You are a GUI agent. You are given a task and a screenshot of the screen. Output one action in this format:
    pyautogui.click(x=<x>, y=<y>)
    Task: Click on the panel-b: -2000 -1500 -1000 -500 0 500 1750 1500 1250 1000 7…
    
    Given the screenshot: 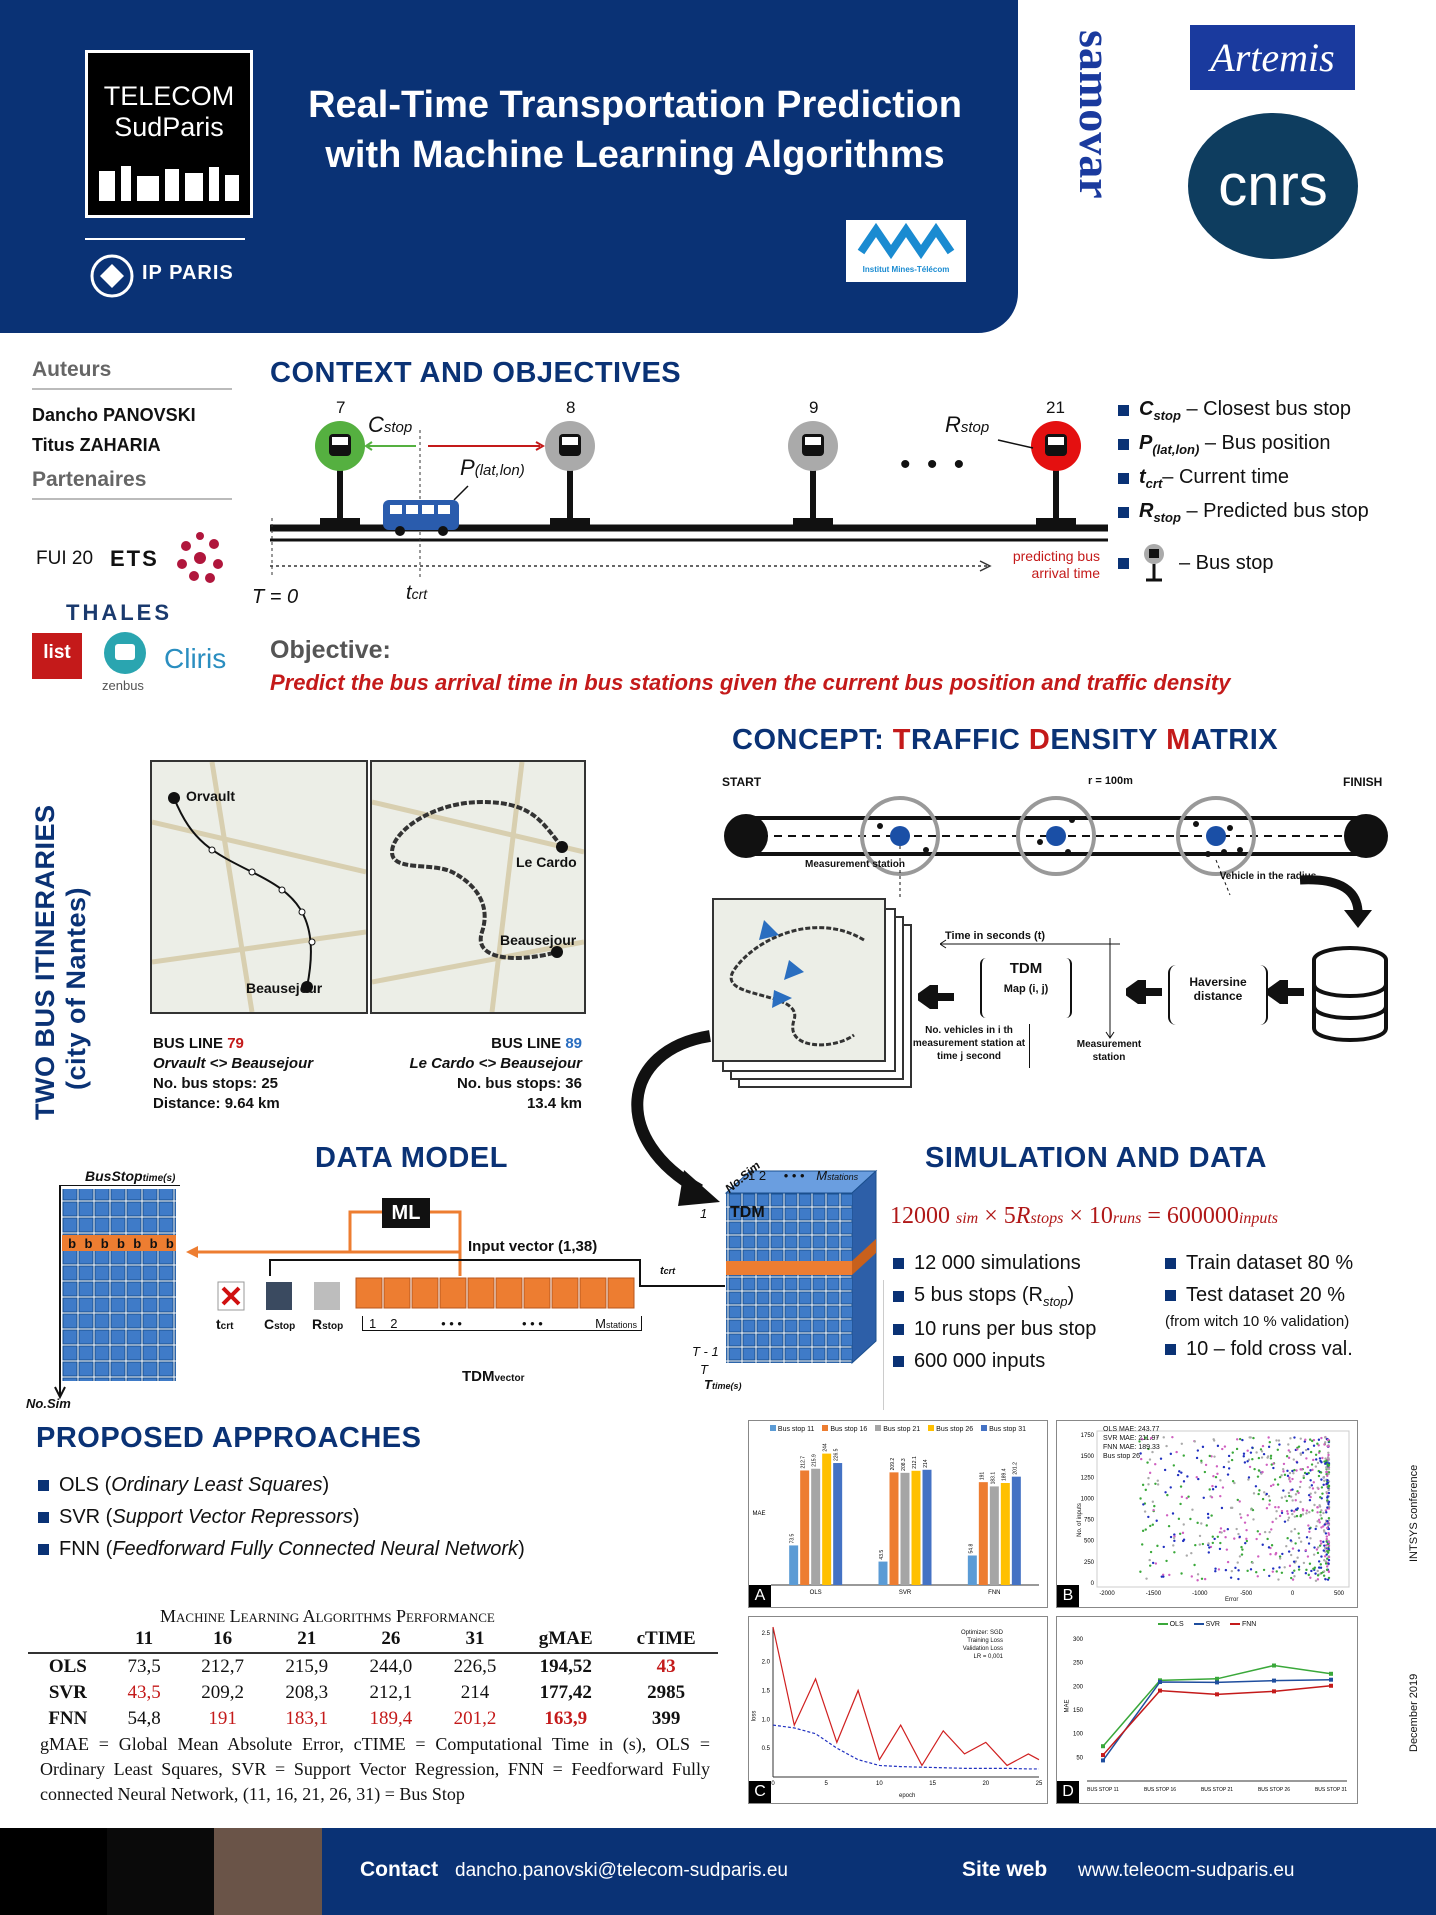 What is the action you would take?
    pyautogui.click(x=1207, y=1514)
    